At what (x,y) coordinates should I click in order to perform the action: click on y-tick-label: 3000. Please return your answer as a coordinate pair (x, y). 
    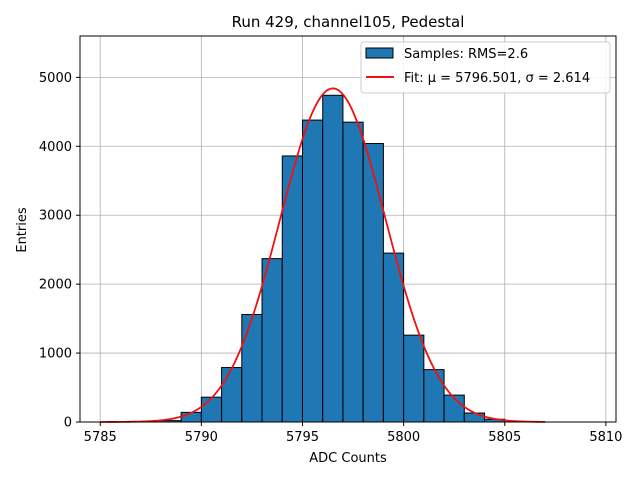
    Looking at the image, I should click on (55, 216).